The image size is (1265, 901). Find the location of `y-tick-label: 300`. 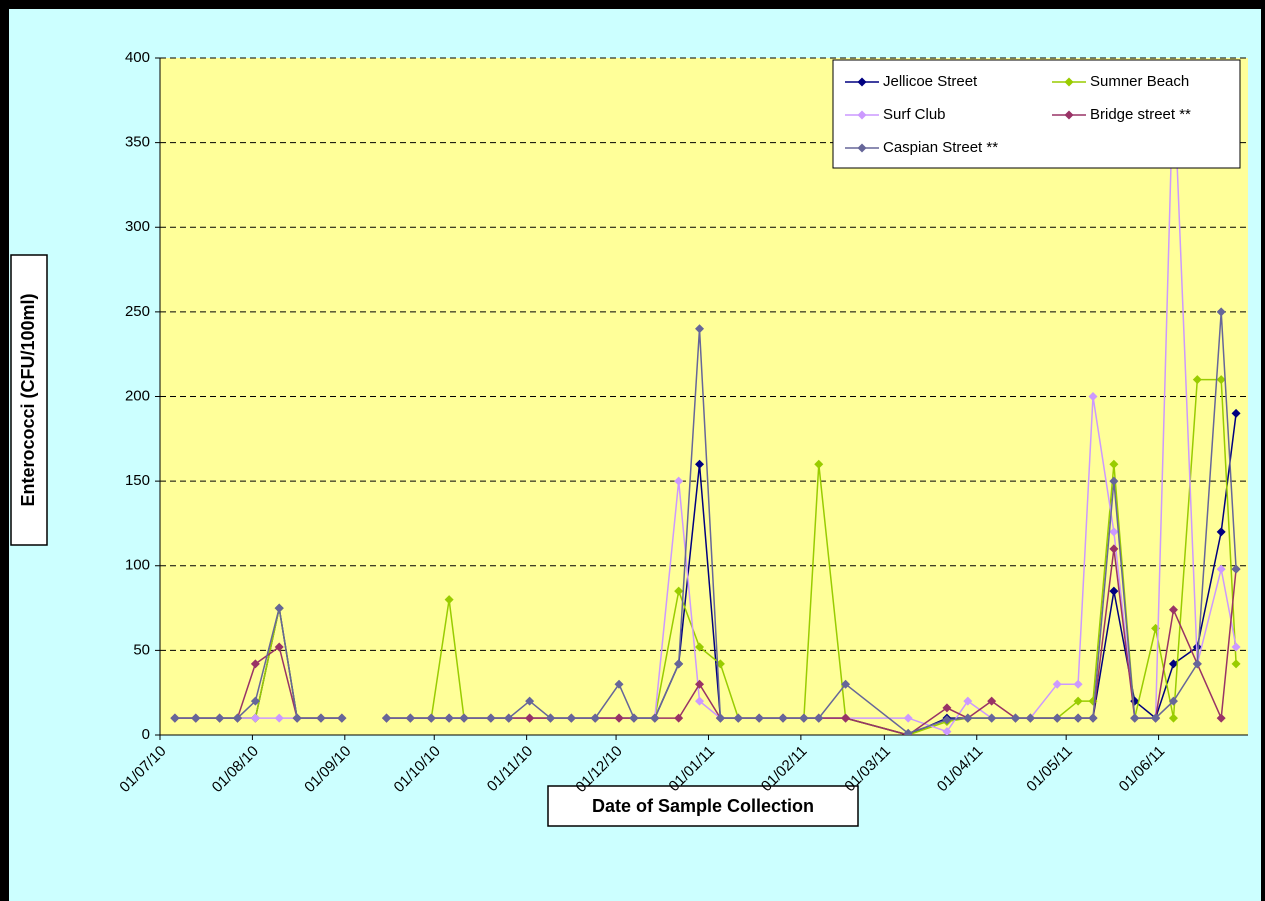

y-tick-label: 300 is located at coordinates (137, 226).